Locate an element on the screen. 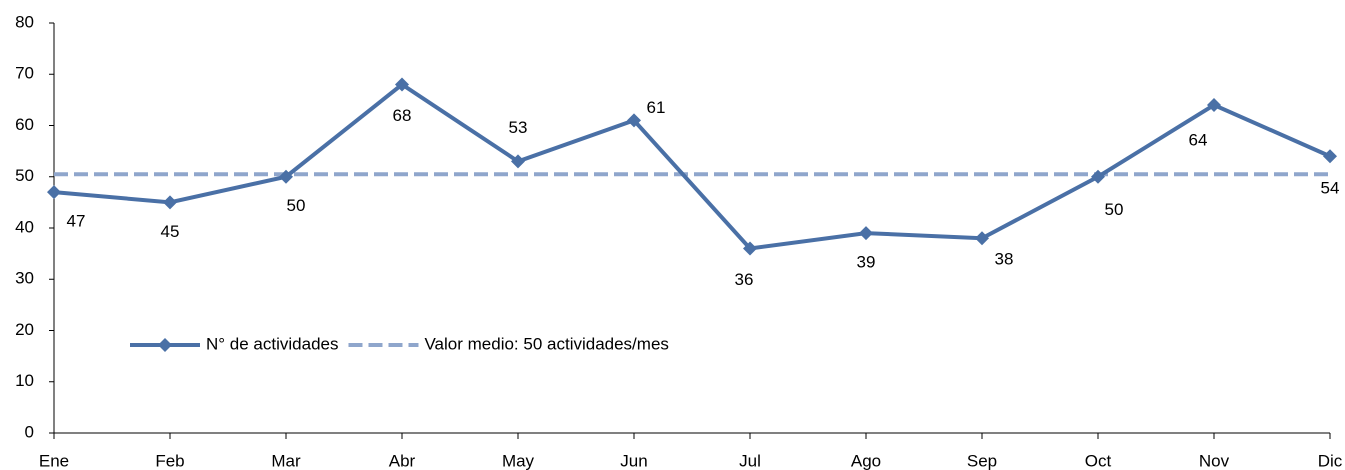 Image resolution: width=1345 pixels, height=470 pixels. x-tick-label: Dic is located at coordinates (1330, 460).